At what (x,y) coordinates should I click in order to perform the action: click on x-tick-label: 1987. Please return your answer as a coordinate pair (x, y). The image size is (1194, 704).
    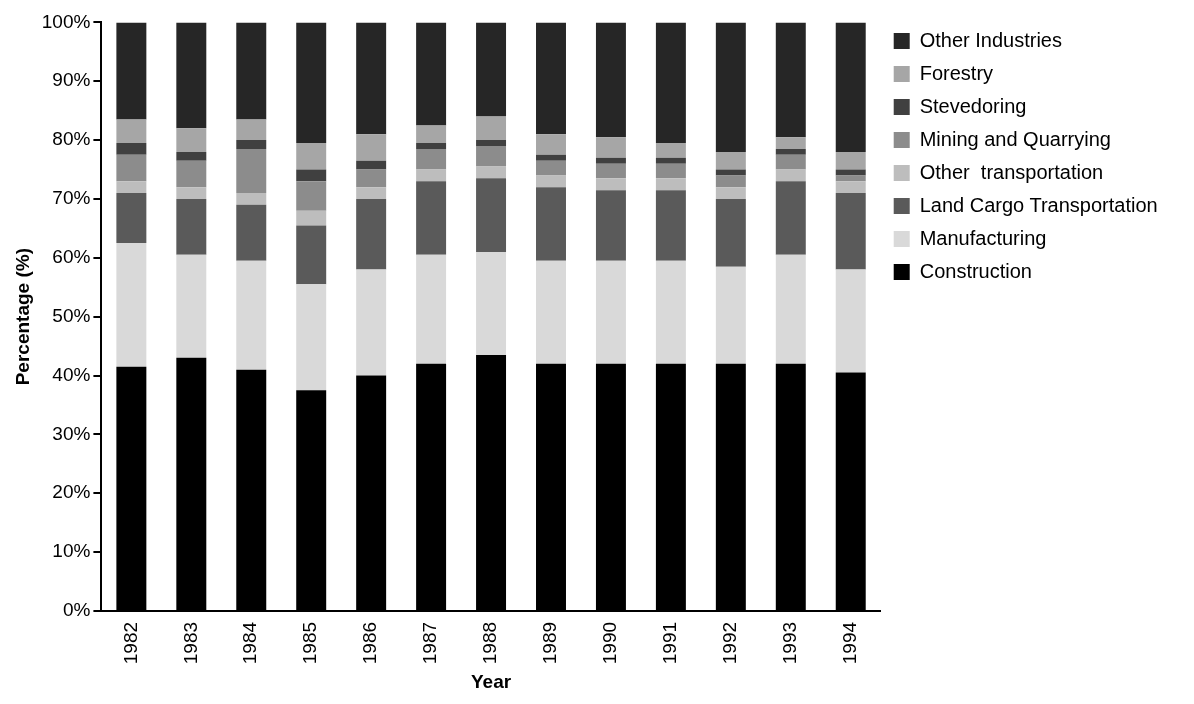
    Looking at the image, I should click on (430, 643).